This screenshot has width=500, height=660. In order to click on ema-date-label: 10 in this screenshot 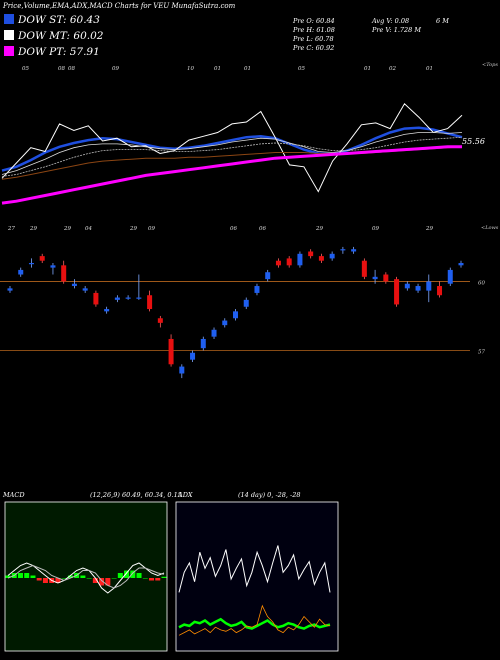, I will do `click(190, 69)`.